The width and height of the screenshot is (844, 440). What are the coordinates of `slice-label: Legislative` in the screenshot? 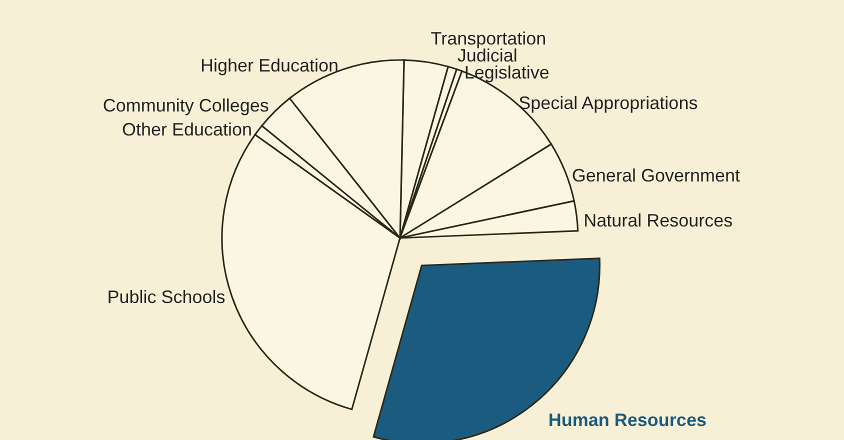 It's located at (507, 72).